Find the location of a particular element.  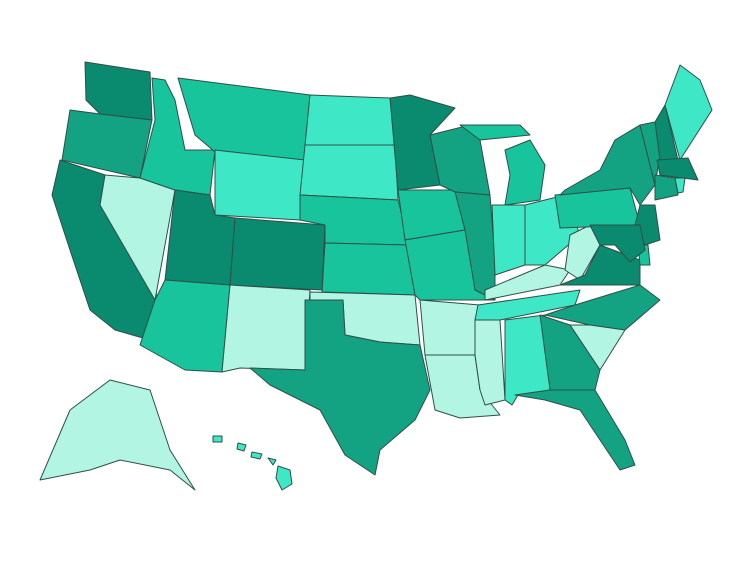

state-ks is located at coordinates (368, 269).